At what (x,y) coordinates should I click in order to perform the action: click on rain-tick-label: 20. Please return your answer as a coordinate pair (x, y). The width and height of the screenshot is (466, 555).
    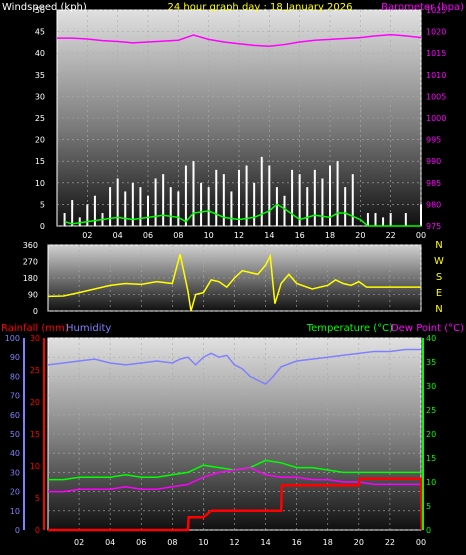
    Looking at the image, I should click on (35, 402).